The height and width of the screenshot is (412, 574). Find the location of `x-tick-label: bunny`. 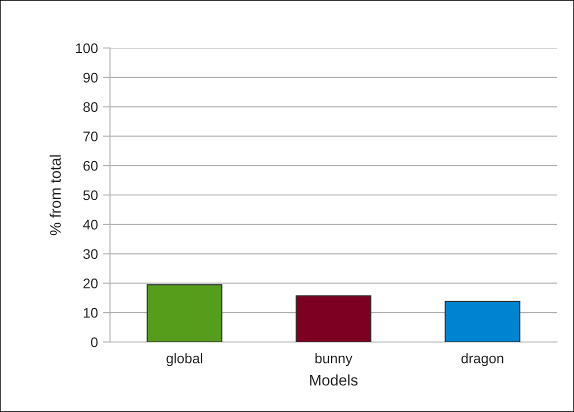

x-tick-label: bunny is located at coordinates (333, 359).